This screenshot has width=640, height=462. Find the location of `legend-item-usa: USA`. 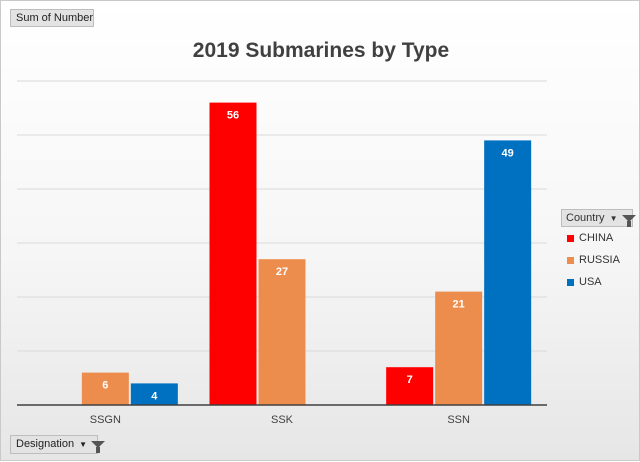

legend-item-usa: USA is located at coordinates (597, 282).